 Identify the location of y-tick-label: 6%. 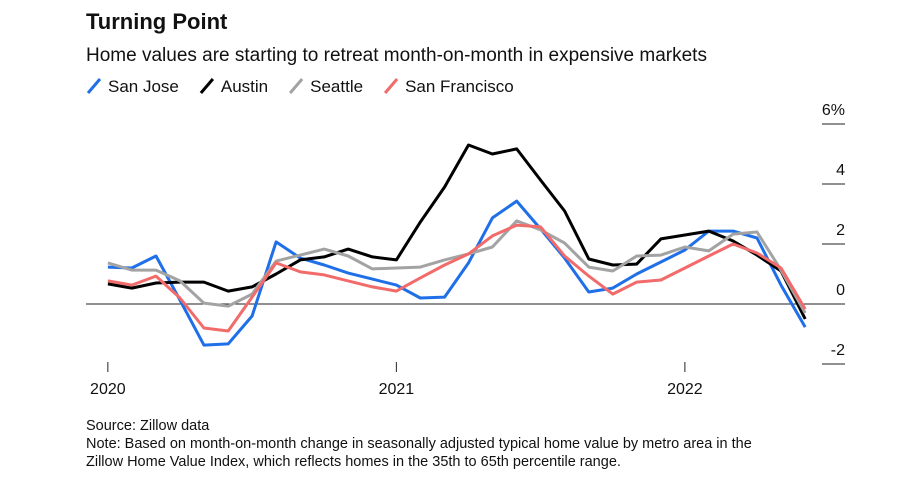
(833, 110).